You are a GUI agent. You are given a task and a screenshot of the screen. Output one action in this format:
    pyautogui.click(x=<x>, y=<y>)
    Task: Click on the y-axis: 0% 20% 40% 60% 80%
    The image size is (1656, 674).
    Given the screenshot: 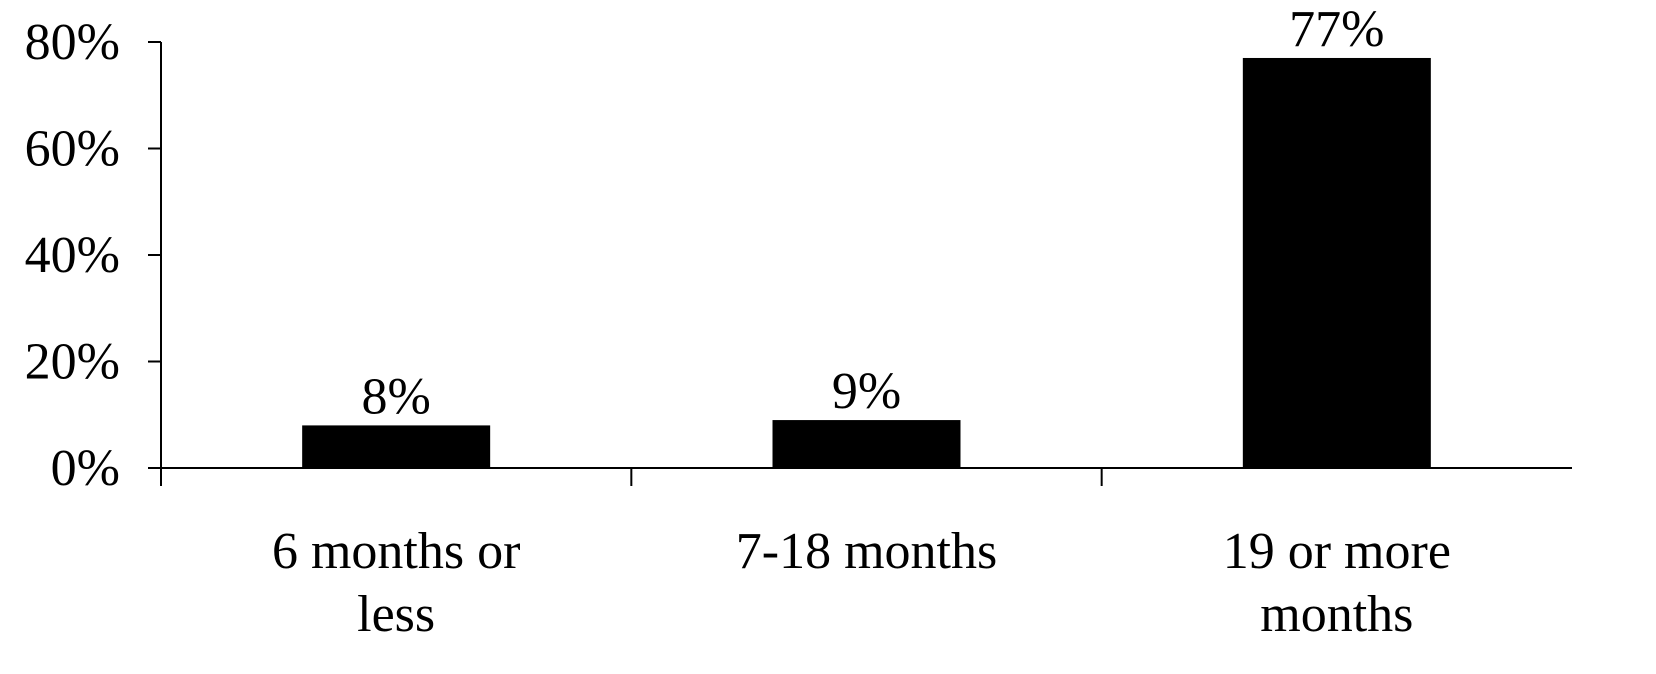 What is the action you would take?
    pyautogui.click(x=93, y=255)
    